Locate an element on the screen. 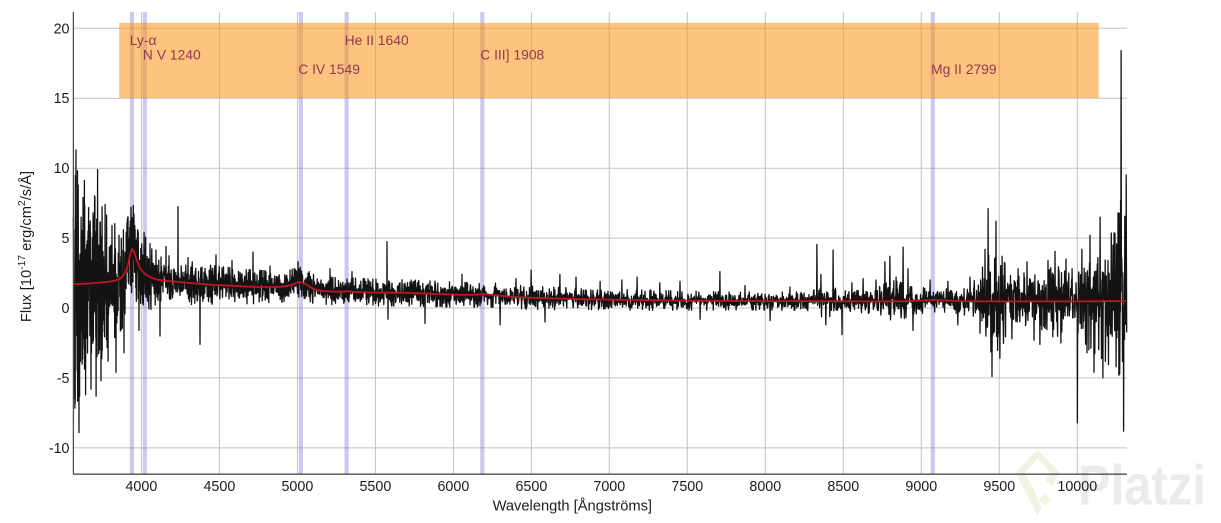  svg-text: 10 is located at coordinates (62, 169).